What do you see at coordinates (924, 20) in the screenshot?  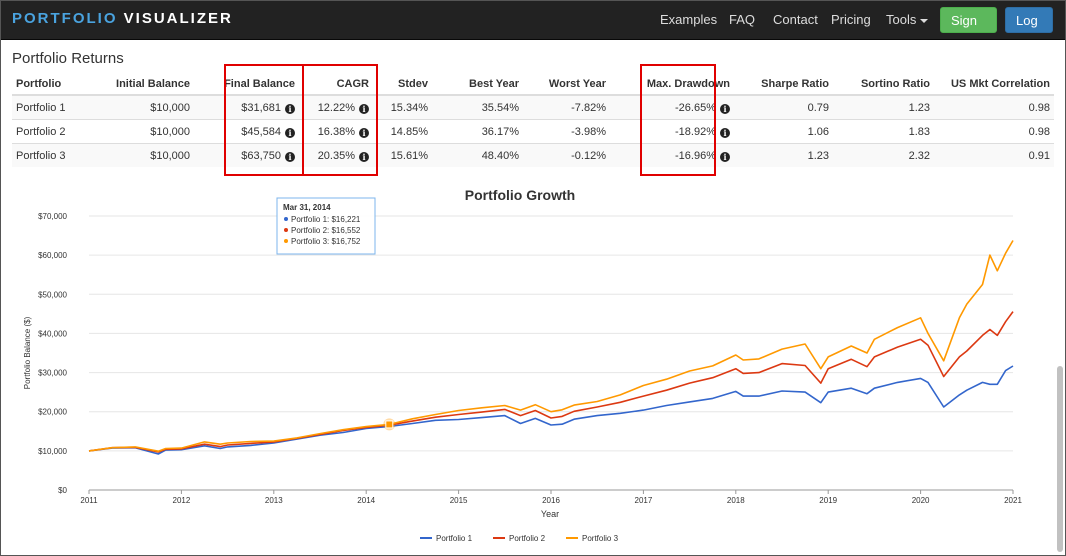 I see `caret-down-icon` at bounding box center [924, 20].